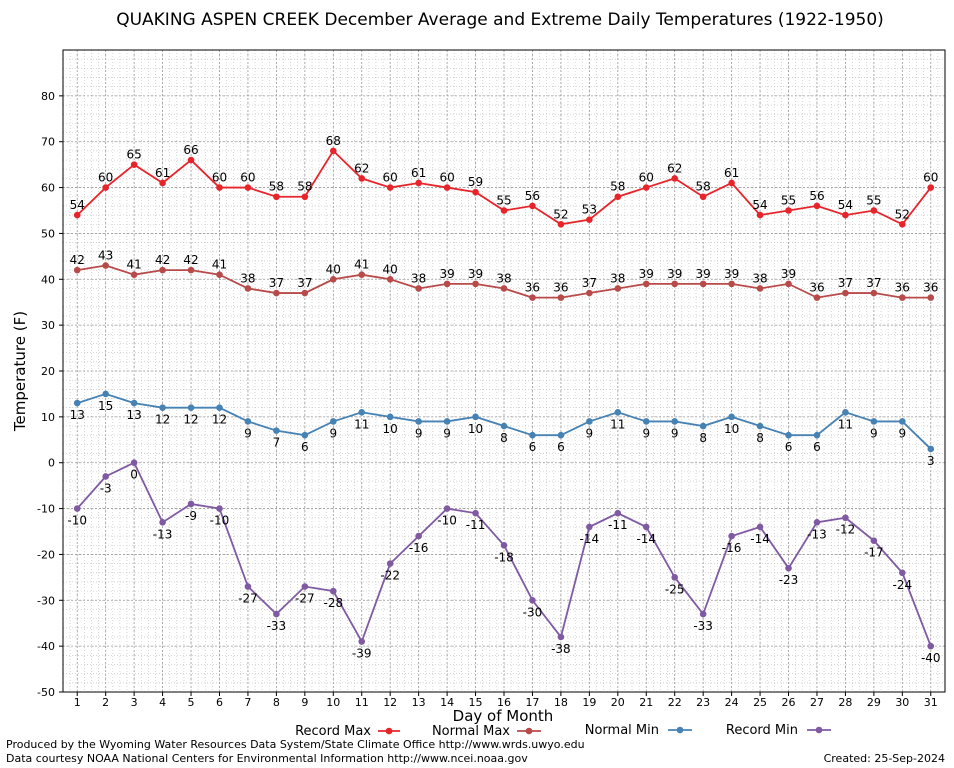 The image size is (954, 768). What do you see at coordinates (533, 612) in the screenshot?
I see `data-label: -30` at bounding box center [533, 612].